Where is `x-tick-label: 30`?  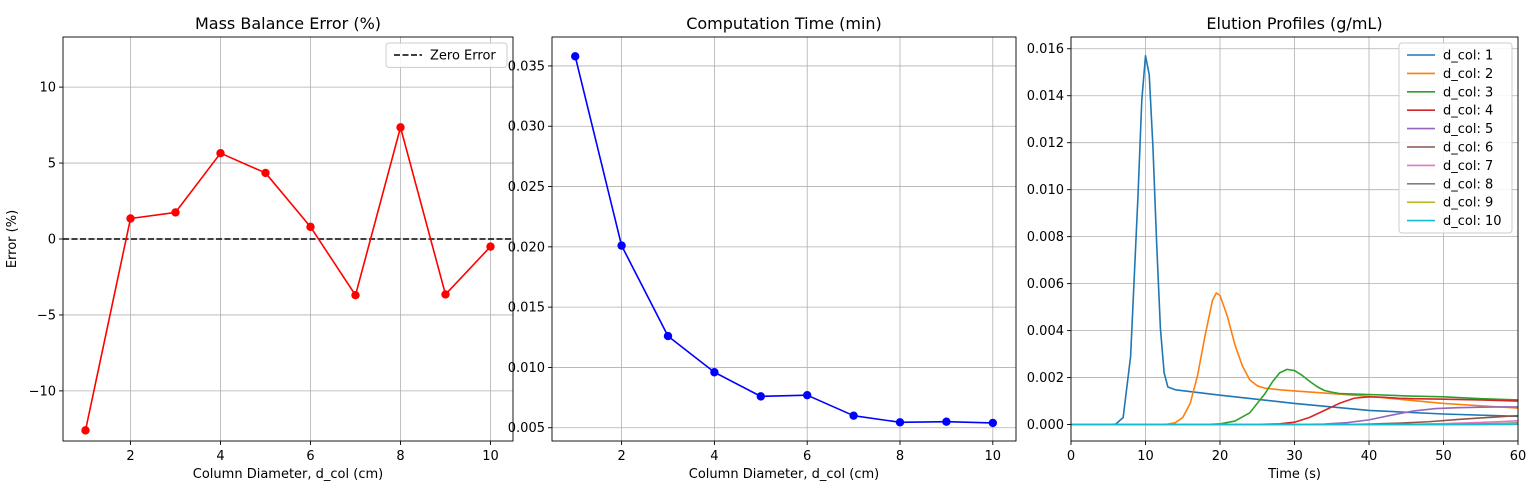
x-tick-label: 30 is located at coordinates (1294, 456).